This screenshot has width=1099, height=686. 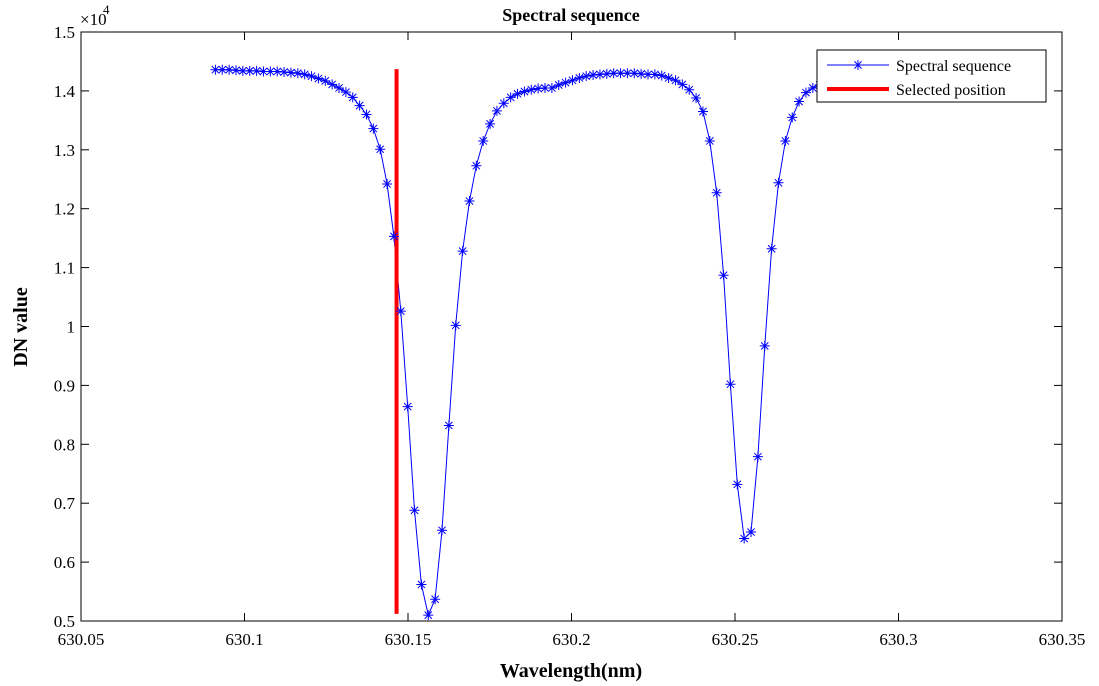 What do you see at coordinates (408, 639) in the screenshot?
I see `x-tick-label: 630.15` at bounding box center [408, 639].